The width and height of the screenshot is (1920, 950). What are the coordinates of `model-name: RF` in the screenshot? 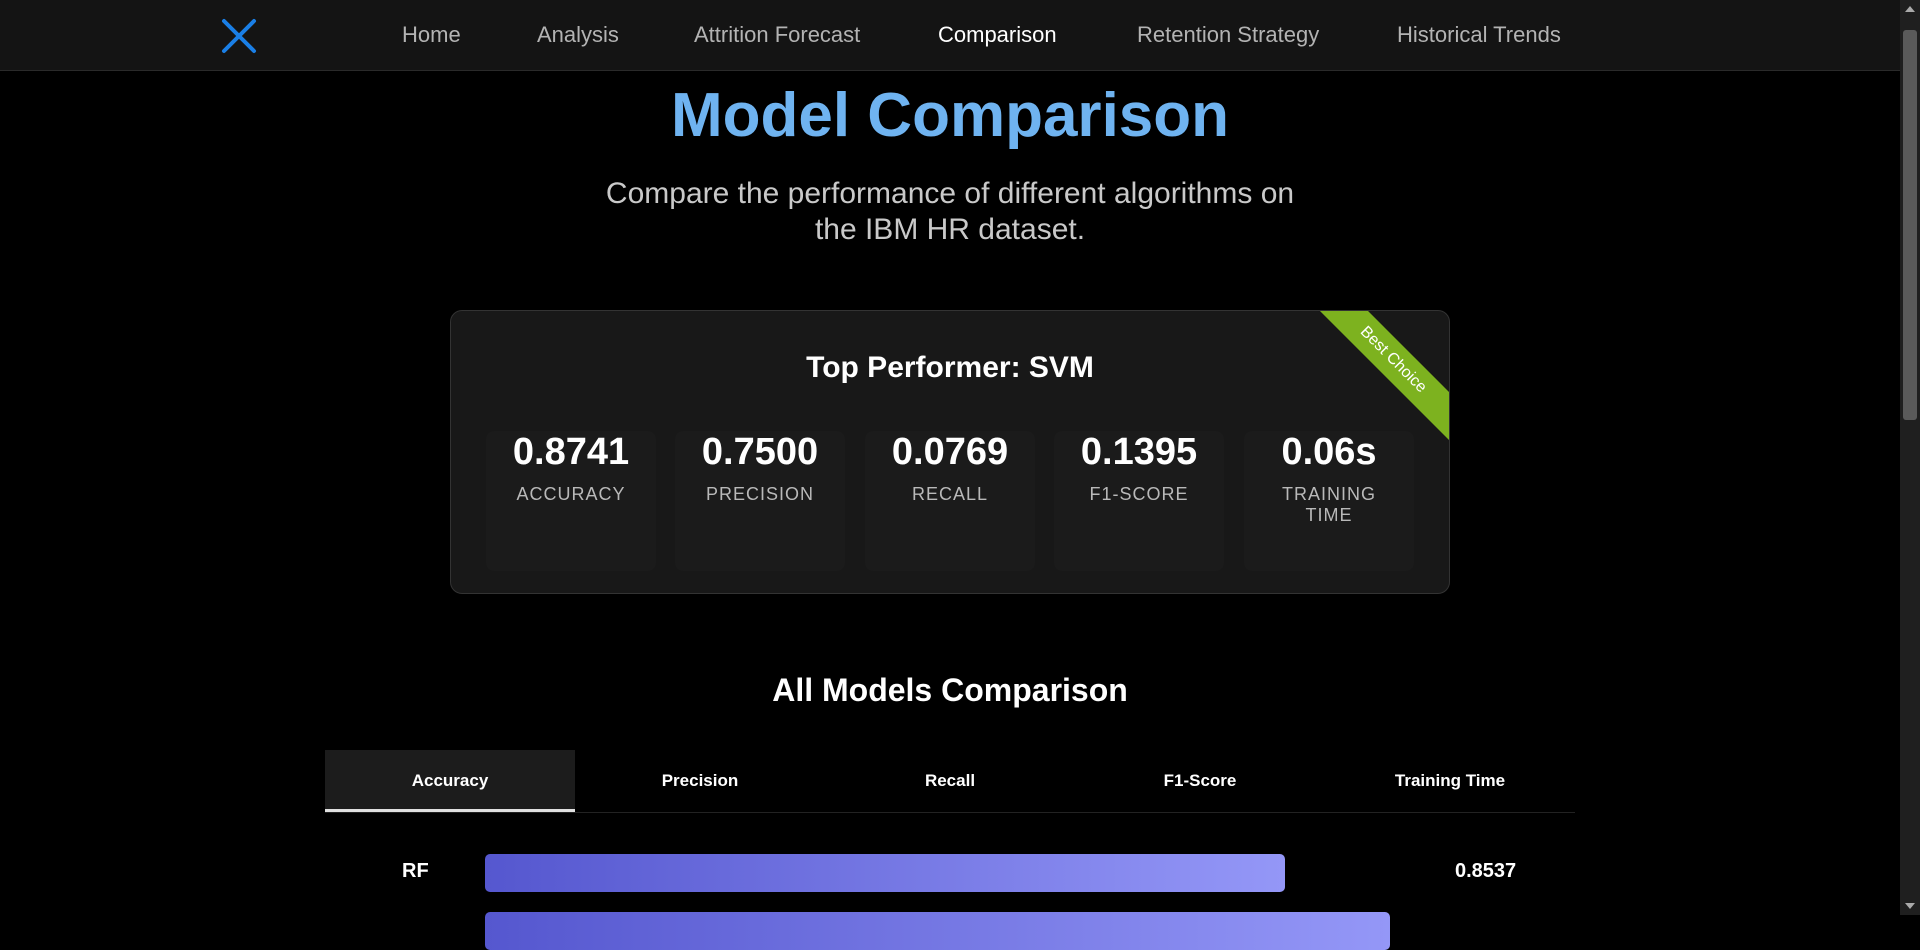 It's located at (415, 871).